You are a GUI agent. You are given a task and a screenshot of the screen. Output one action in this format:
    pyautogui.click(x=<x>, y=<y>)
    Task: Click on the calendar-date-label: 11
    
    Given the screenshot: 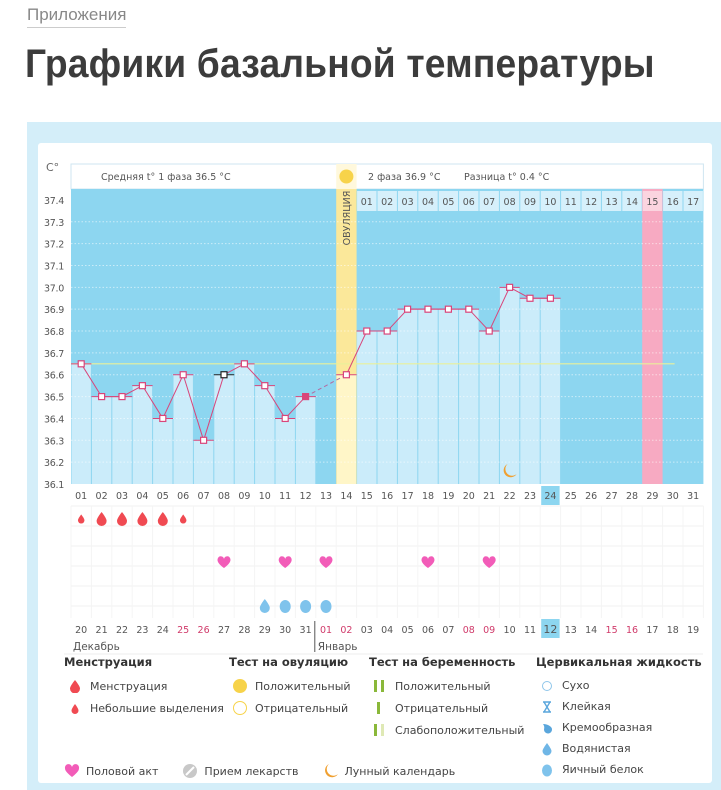 What is the action you would take?
    pyautogui.click(x=530, y=630)
    